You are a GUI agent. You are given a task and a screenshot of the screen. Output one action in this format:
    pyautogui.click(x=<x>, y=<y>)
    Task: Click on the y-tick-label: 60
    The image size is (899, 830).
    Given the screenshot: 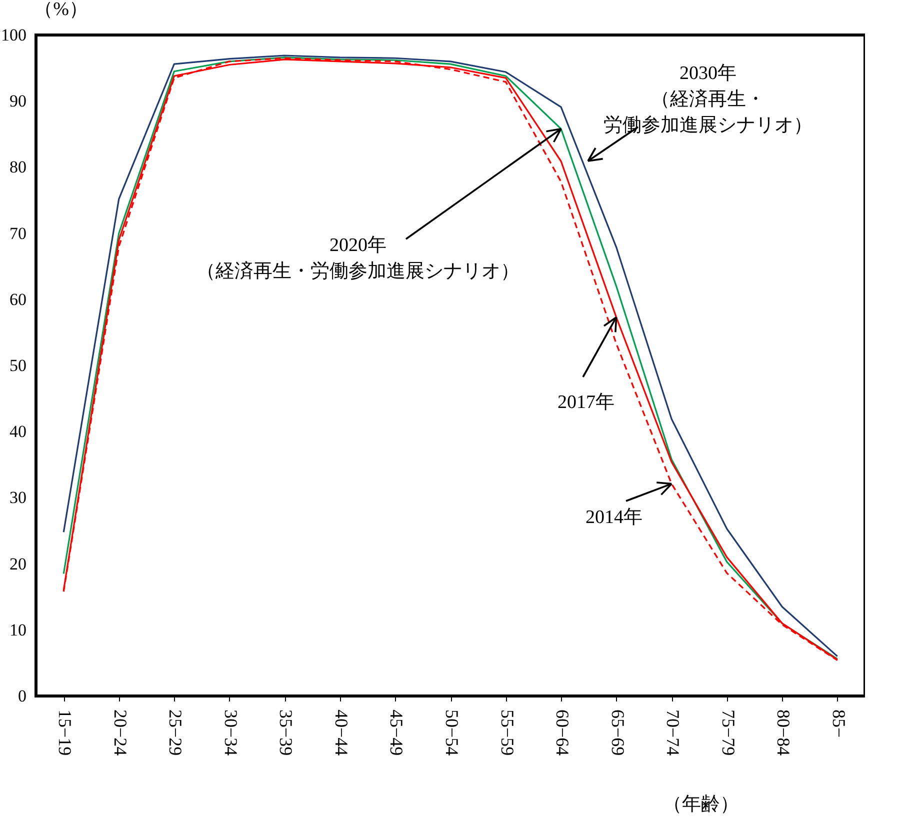 What is the action you would take?
    pyautogui.click(x=18, y=299)
    